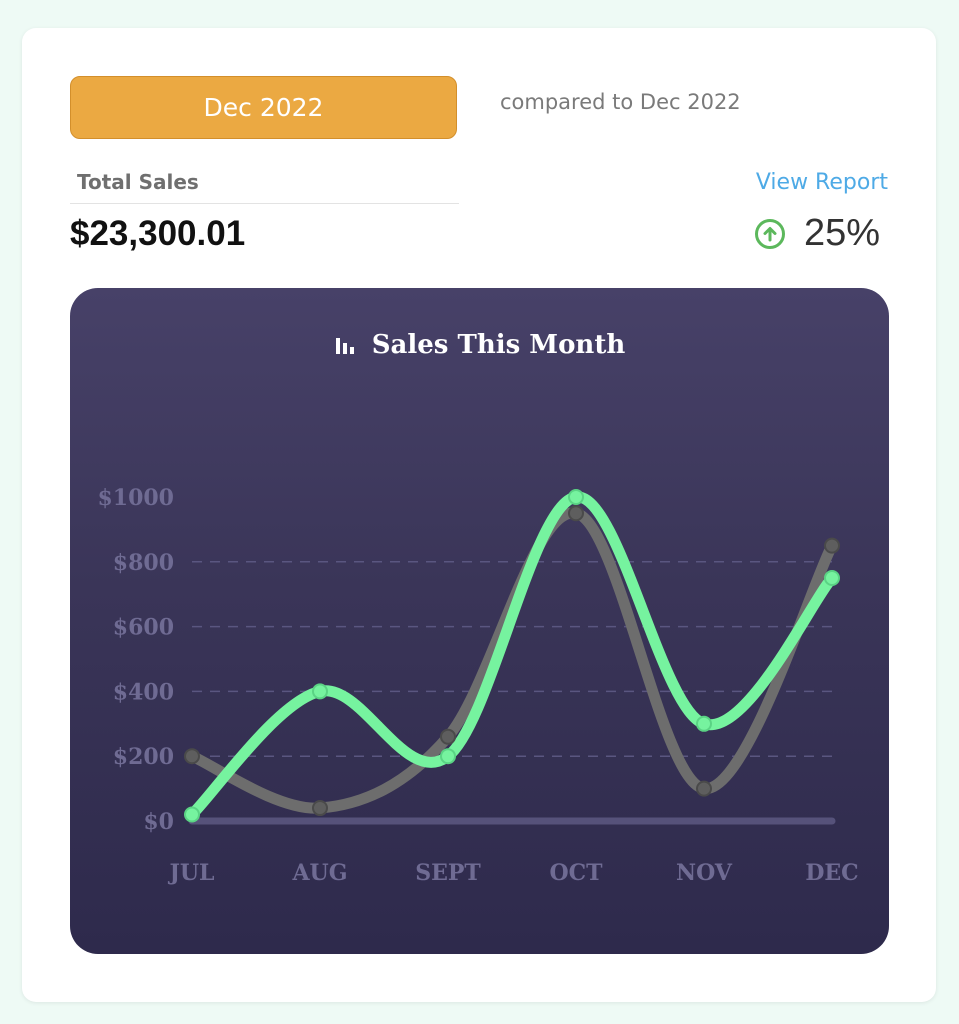 This screenshot has width=959, height=1024. I want to click on change-percent: 25%, so click(841, 233).